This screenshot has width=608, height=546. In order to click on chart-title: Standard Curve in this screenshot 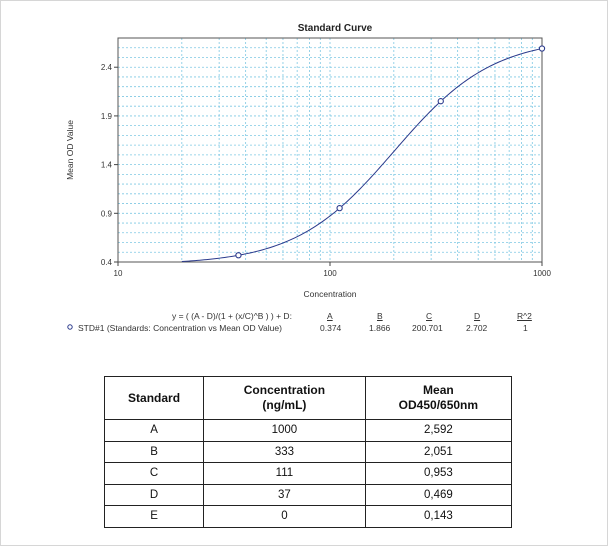, I will do `click(335, 28)`.